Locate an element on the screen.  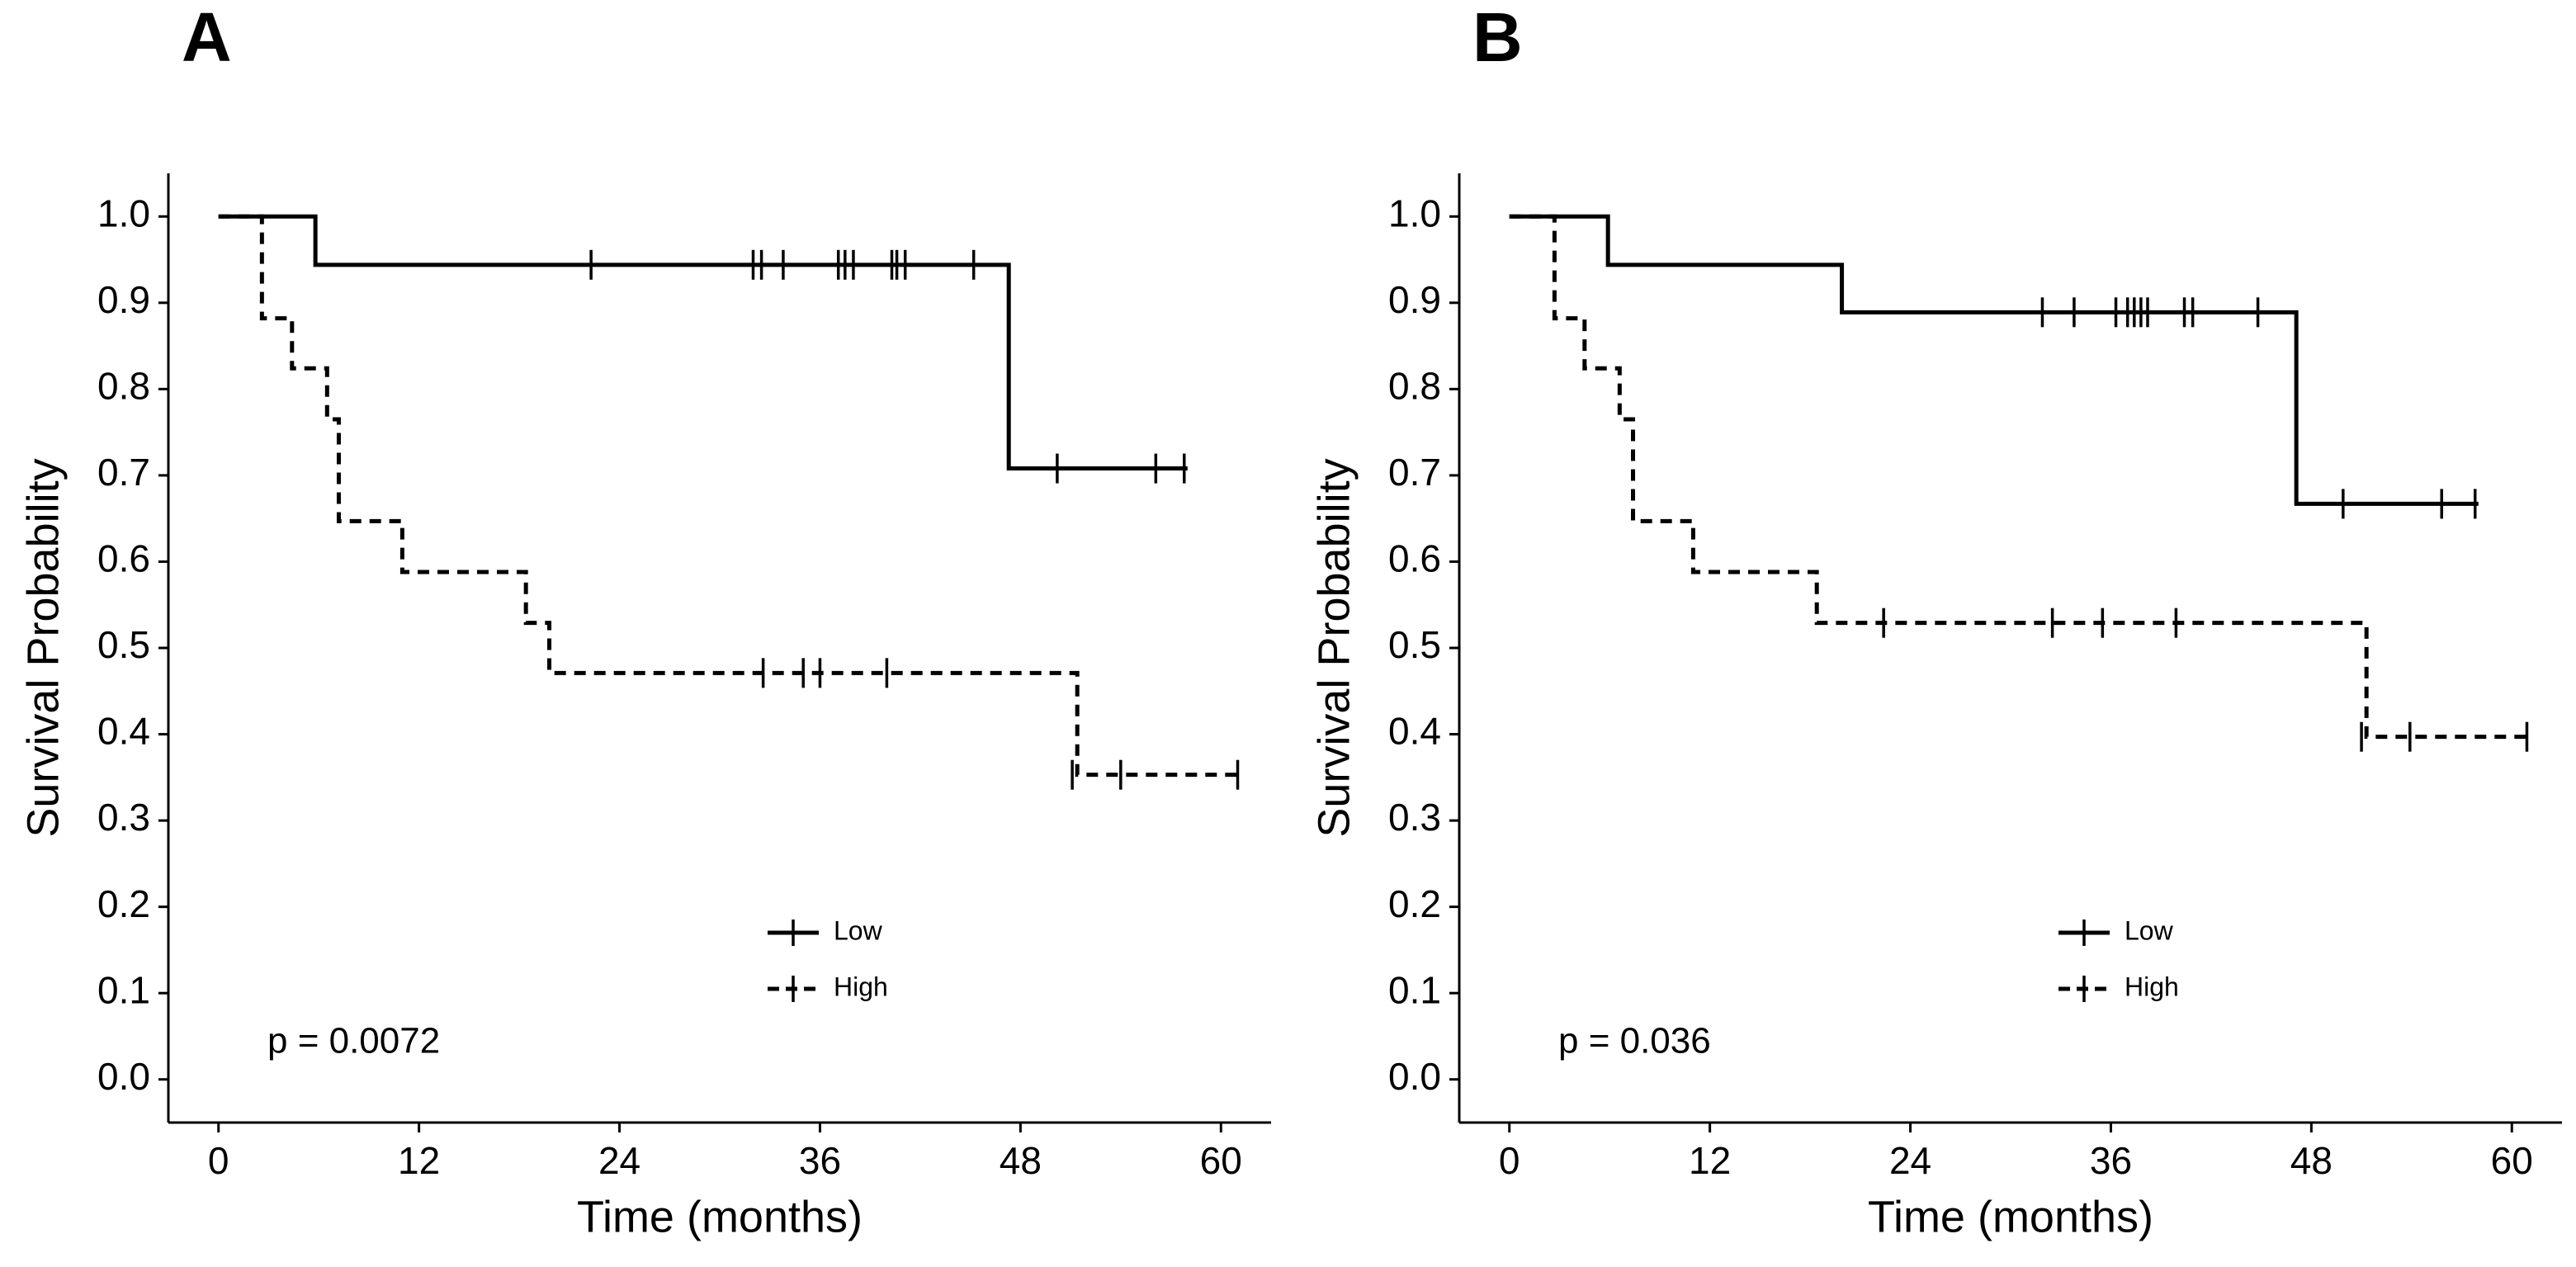
p-value: p = 0.036 is located at coordinates (1634, 1041).